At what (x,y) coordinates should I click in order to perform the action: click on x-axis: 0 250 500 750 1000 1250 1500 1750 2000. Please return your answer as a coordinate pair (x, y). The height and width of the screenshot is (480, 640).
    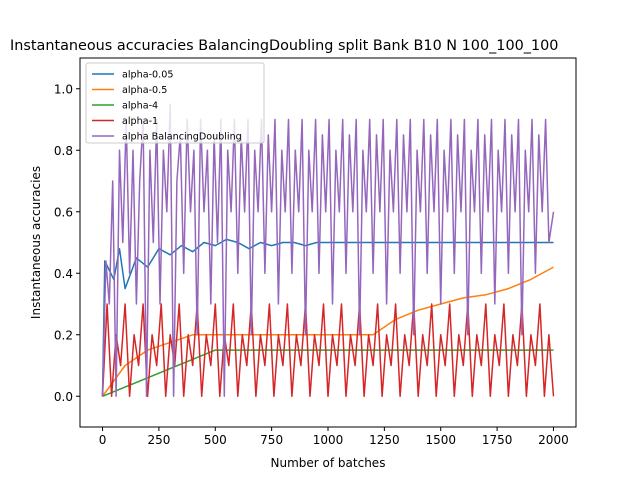
    Looking at the image, I should click on (334, 437).